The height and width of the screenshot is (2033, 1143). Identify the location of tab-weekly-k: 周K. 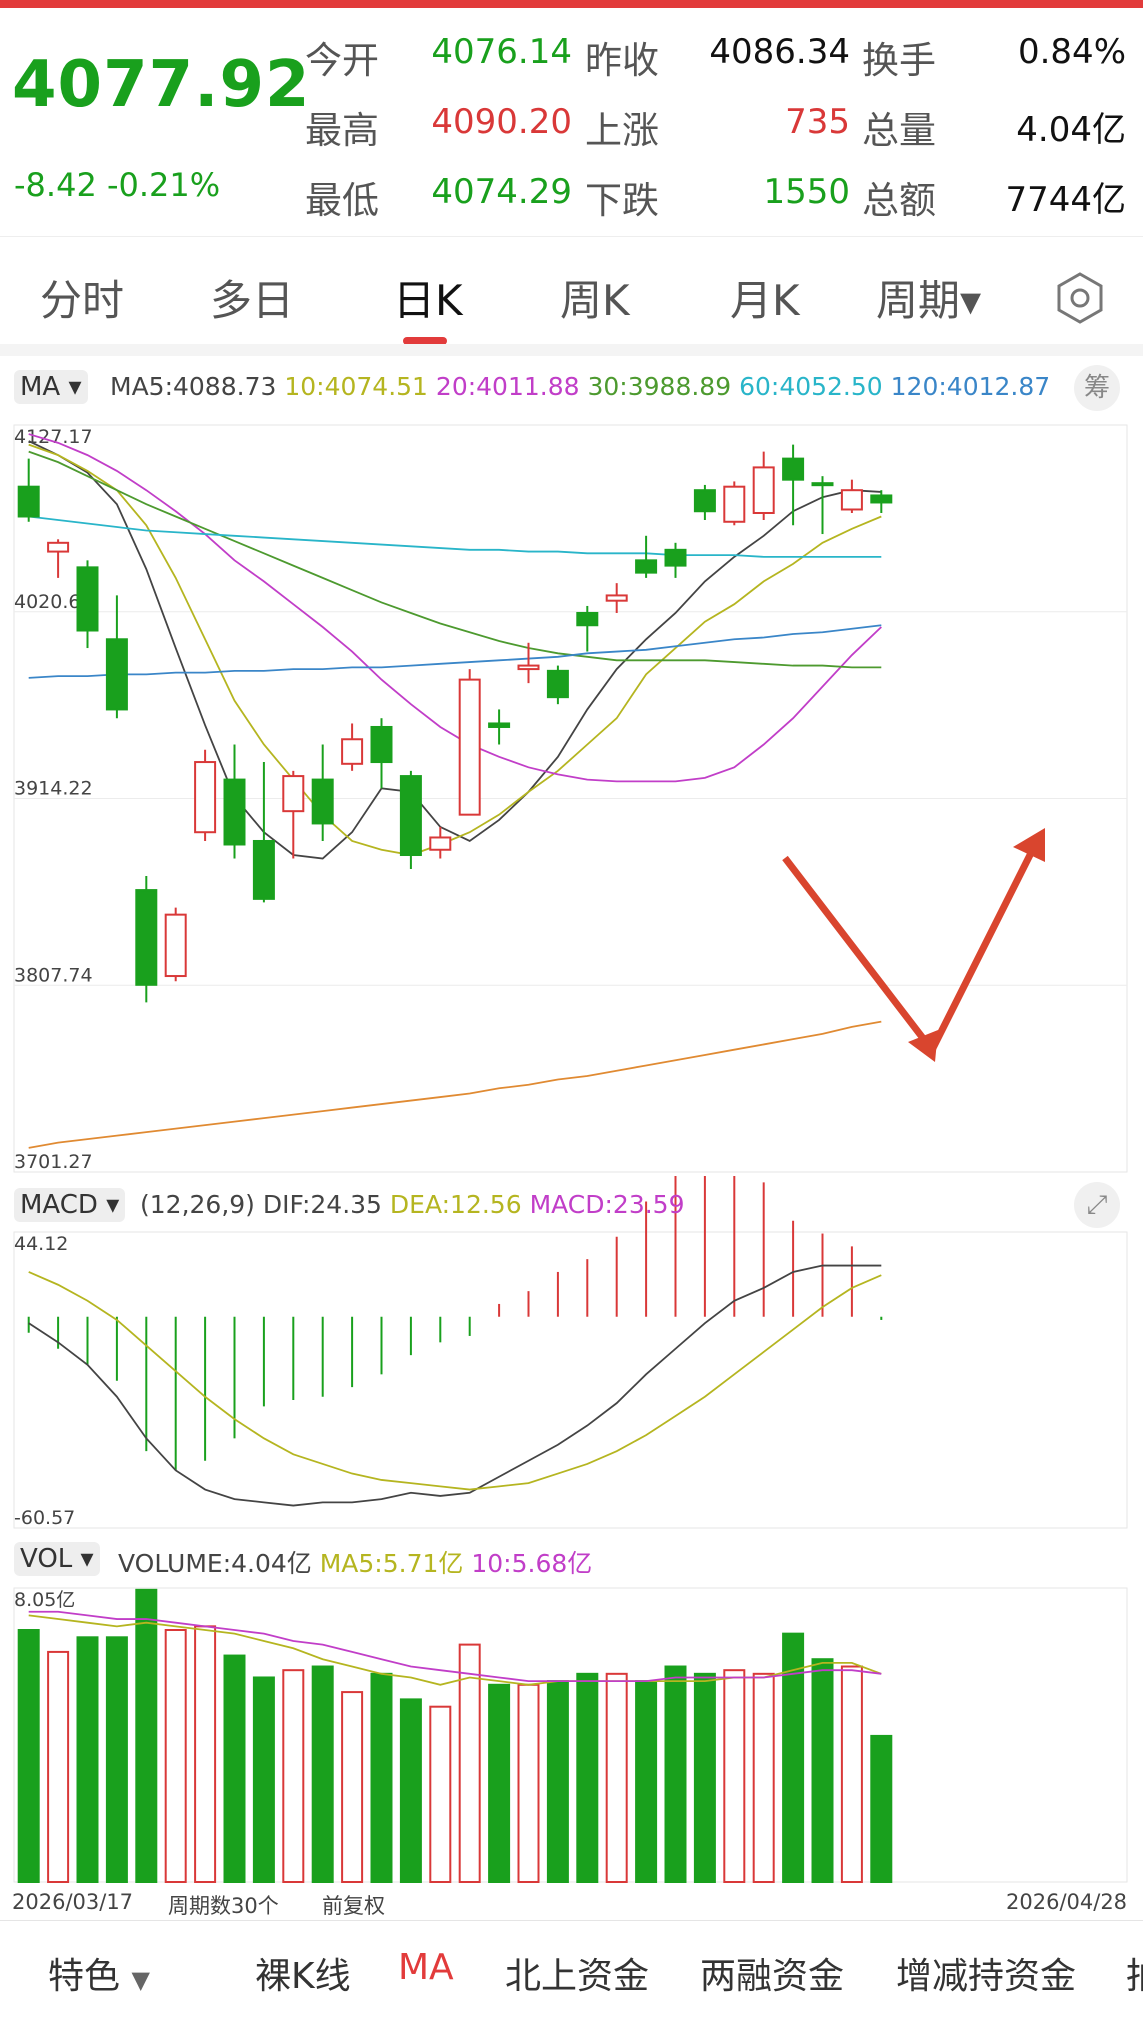
(595, 300).